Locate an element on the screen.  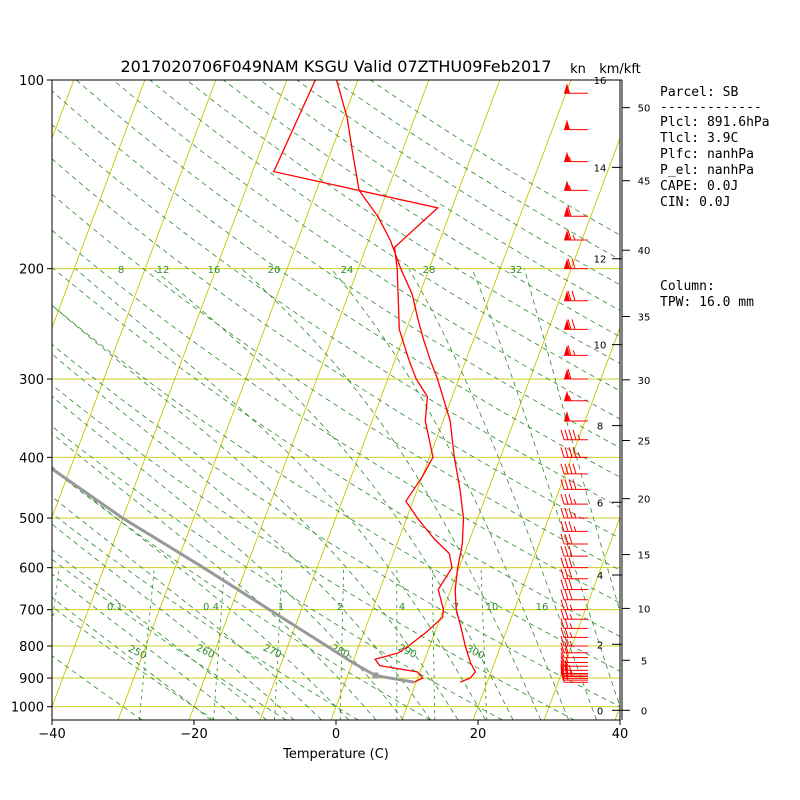
y-tick-label: 800 is located at coordinates (31, 647).